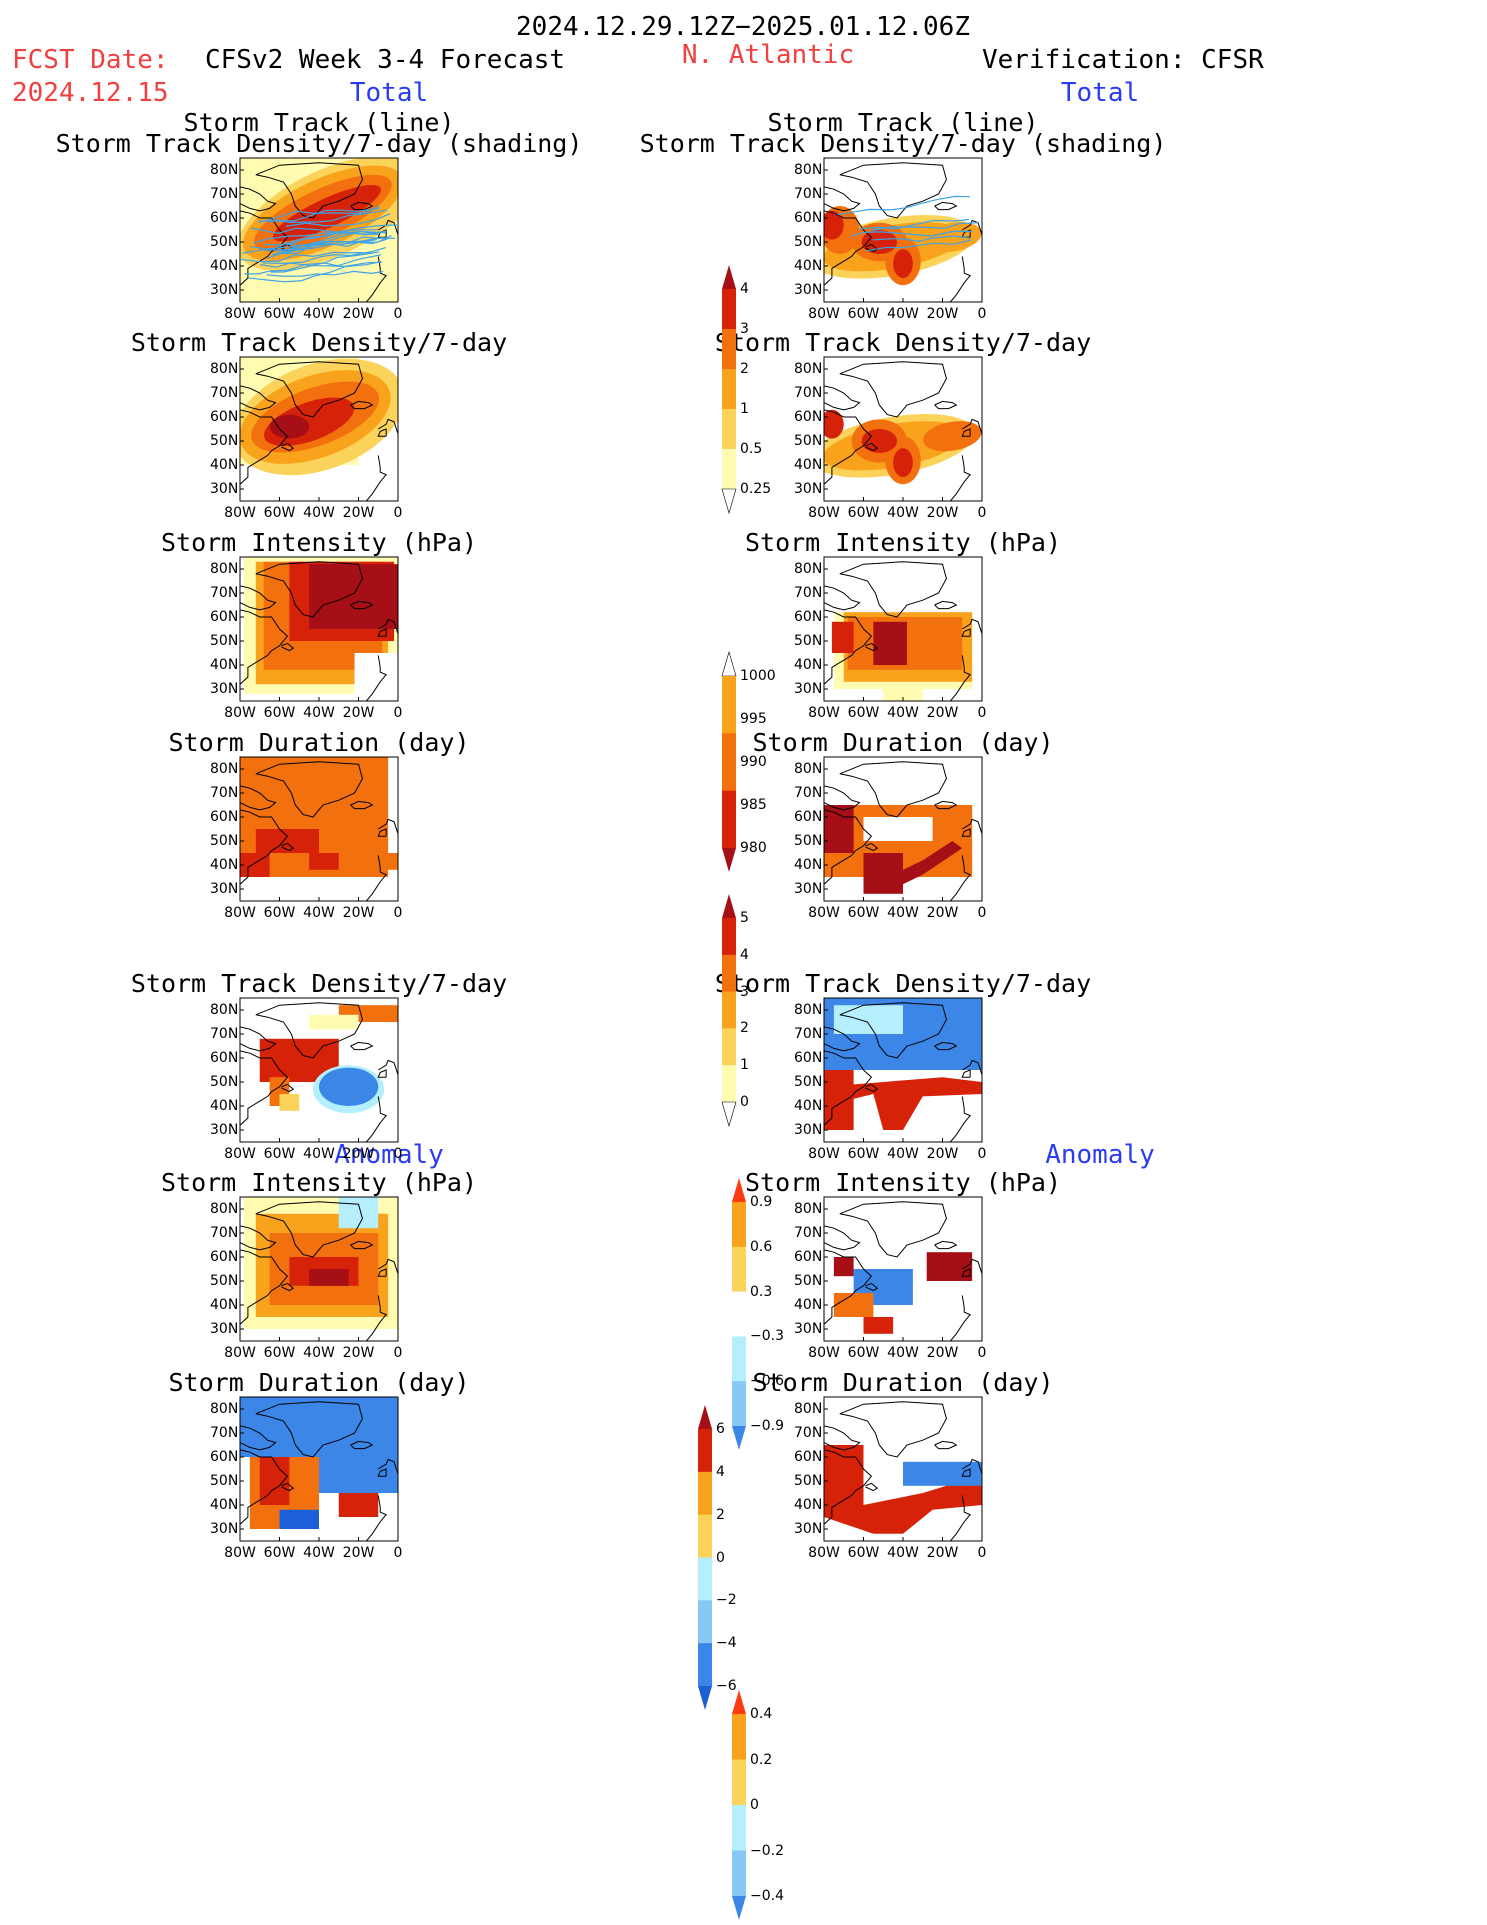 Image resolution: width=1487 pixels, height=1925 pixels. Describe the element at coordinates (767, 1381) in the screenshot. I see `colorbar-label: −0.6` at that location.